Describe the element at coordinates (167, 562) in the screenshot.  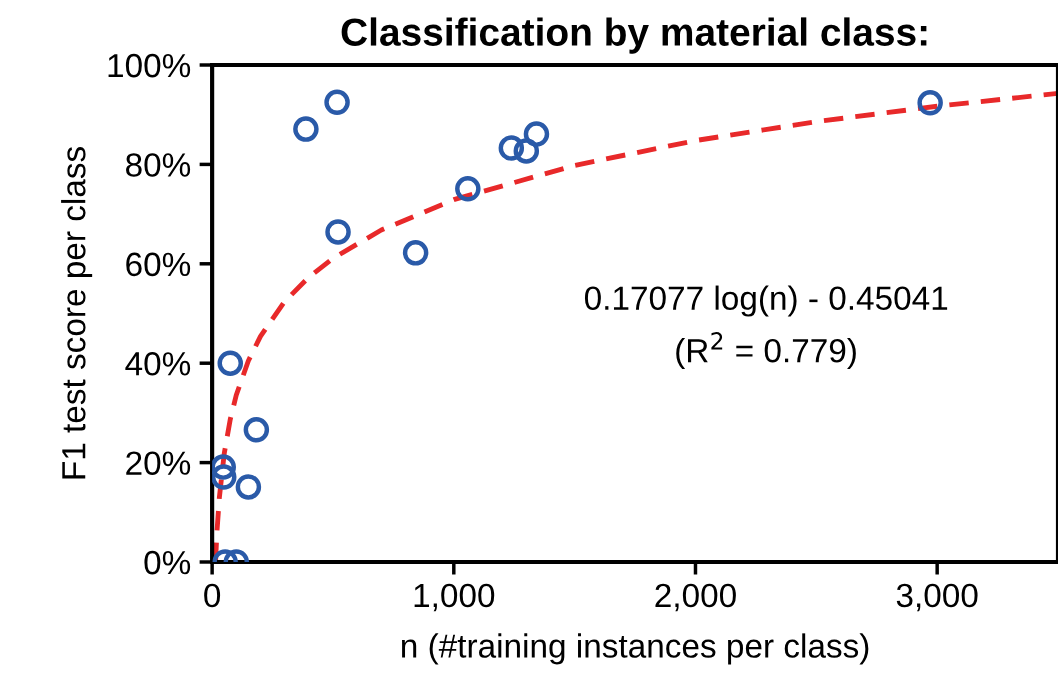
I see `y-tick-label: 0%` at that location.